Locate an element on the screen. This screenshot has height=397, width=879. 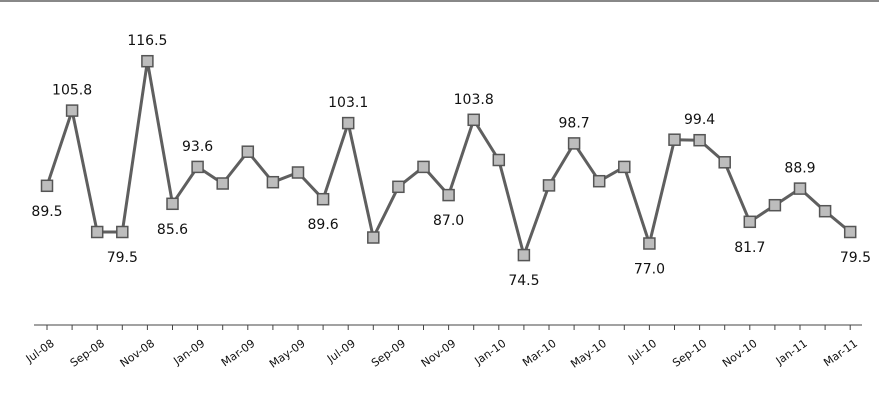
data-label: 103.1 is located at coordinates (348, 103).